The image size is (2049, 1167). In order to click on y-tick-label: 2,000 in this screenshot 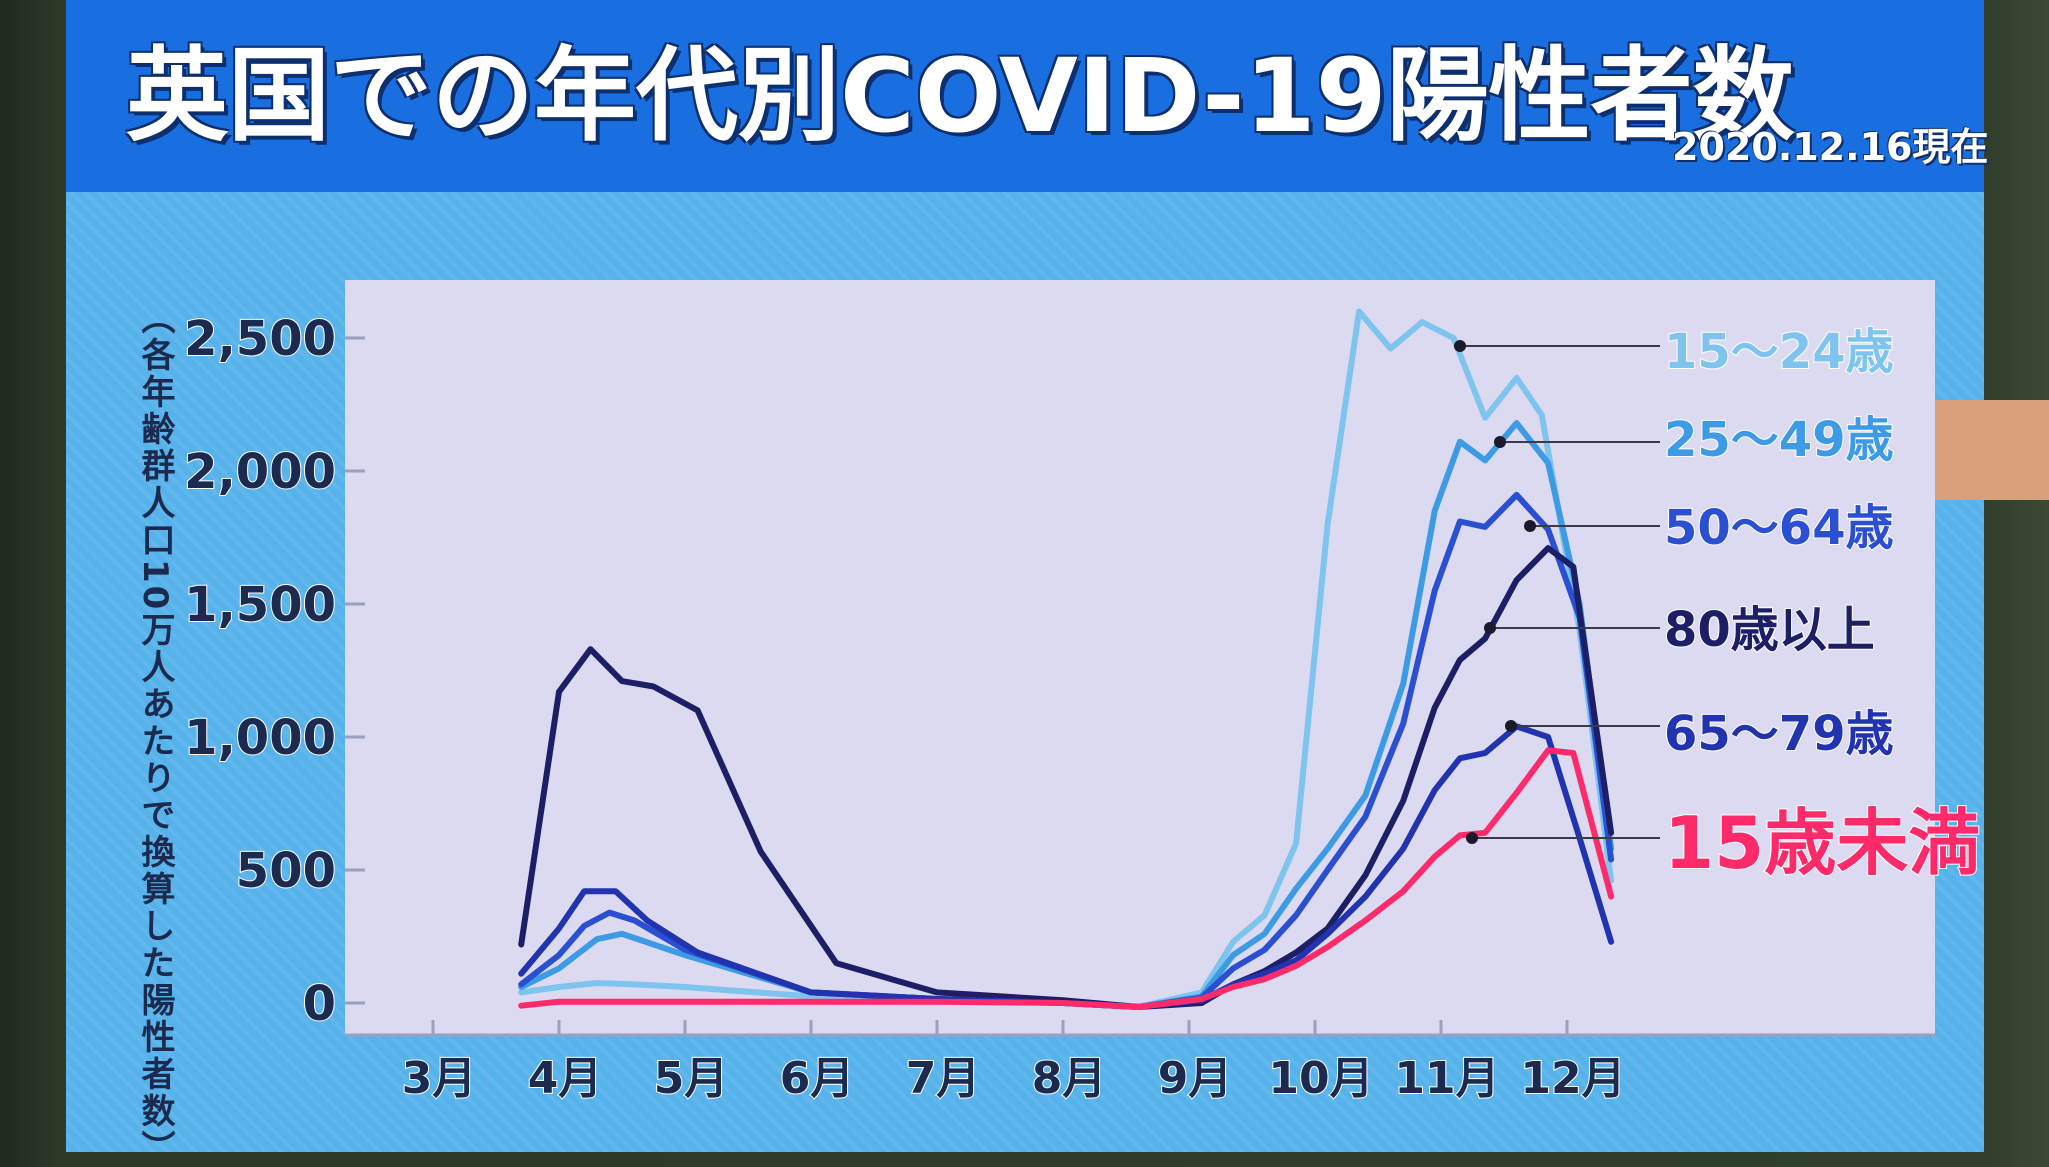, I will do `click(260, 472)`.